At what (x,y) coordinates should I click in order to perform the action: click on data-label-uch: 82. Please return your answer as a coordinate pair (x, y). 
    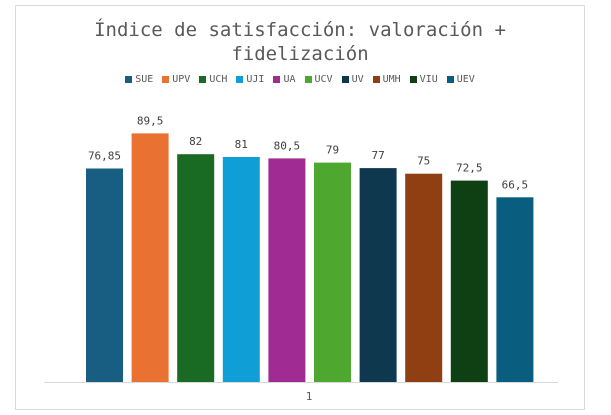
    Looking at the image, I should click on (195, 141).